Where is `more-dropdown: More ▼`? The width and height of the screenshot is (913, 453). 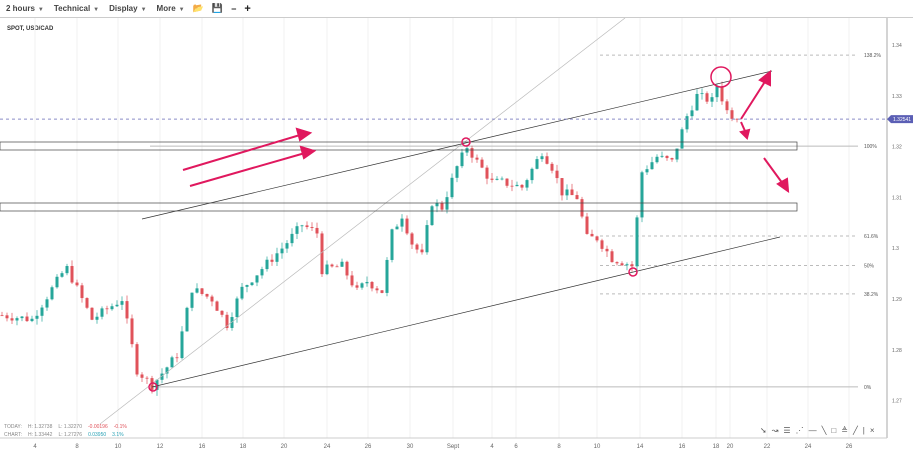
more-dropdown: More ▼ is located at coordinates (171, 8).